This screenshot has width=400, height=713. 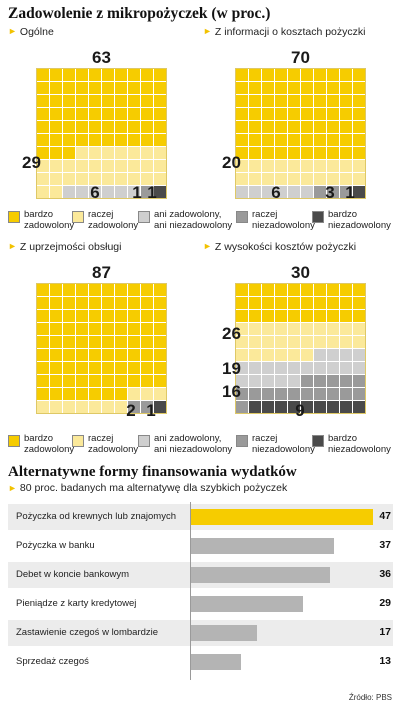 I want to click on section-title-alternatives: Alternatywne formy finansowania wydatków, so click(x=152, y=472).